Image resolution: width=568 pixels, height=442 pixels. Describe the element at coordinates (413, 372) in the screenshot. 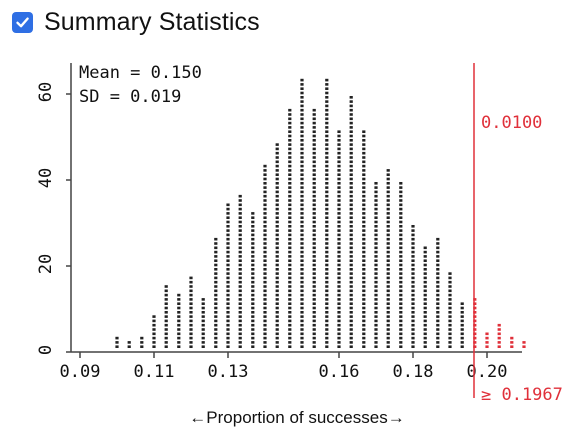

I see `x-tick-label: 0.18` at that location.